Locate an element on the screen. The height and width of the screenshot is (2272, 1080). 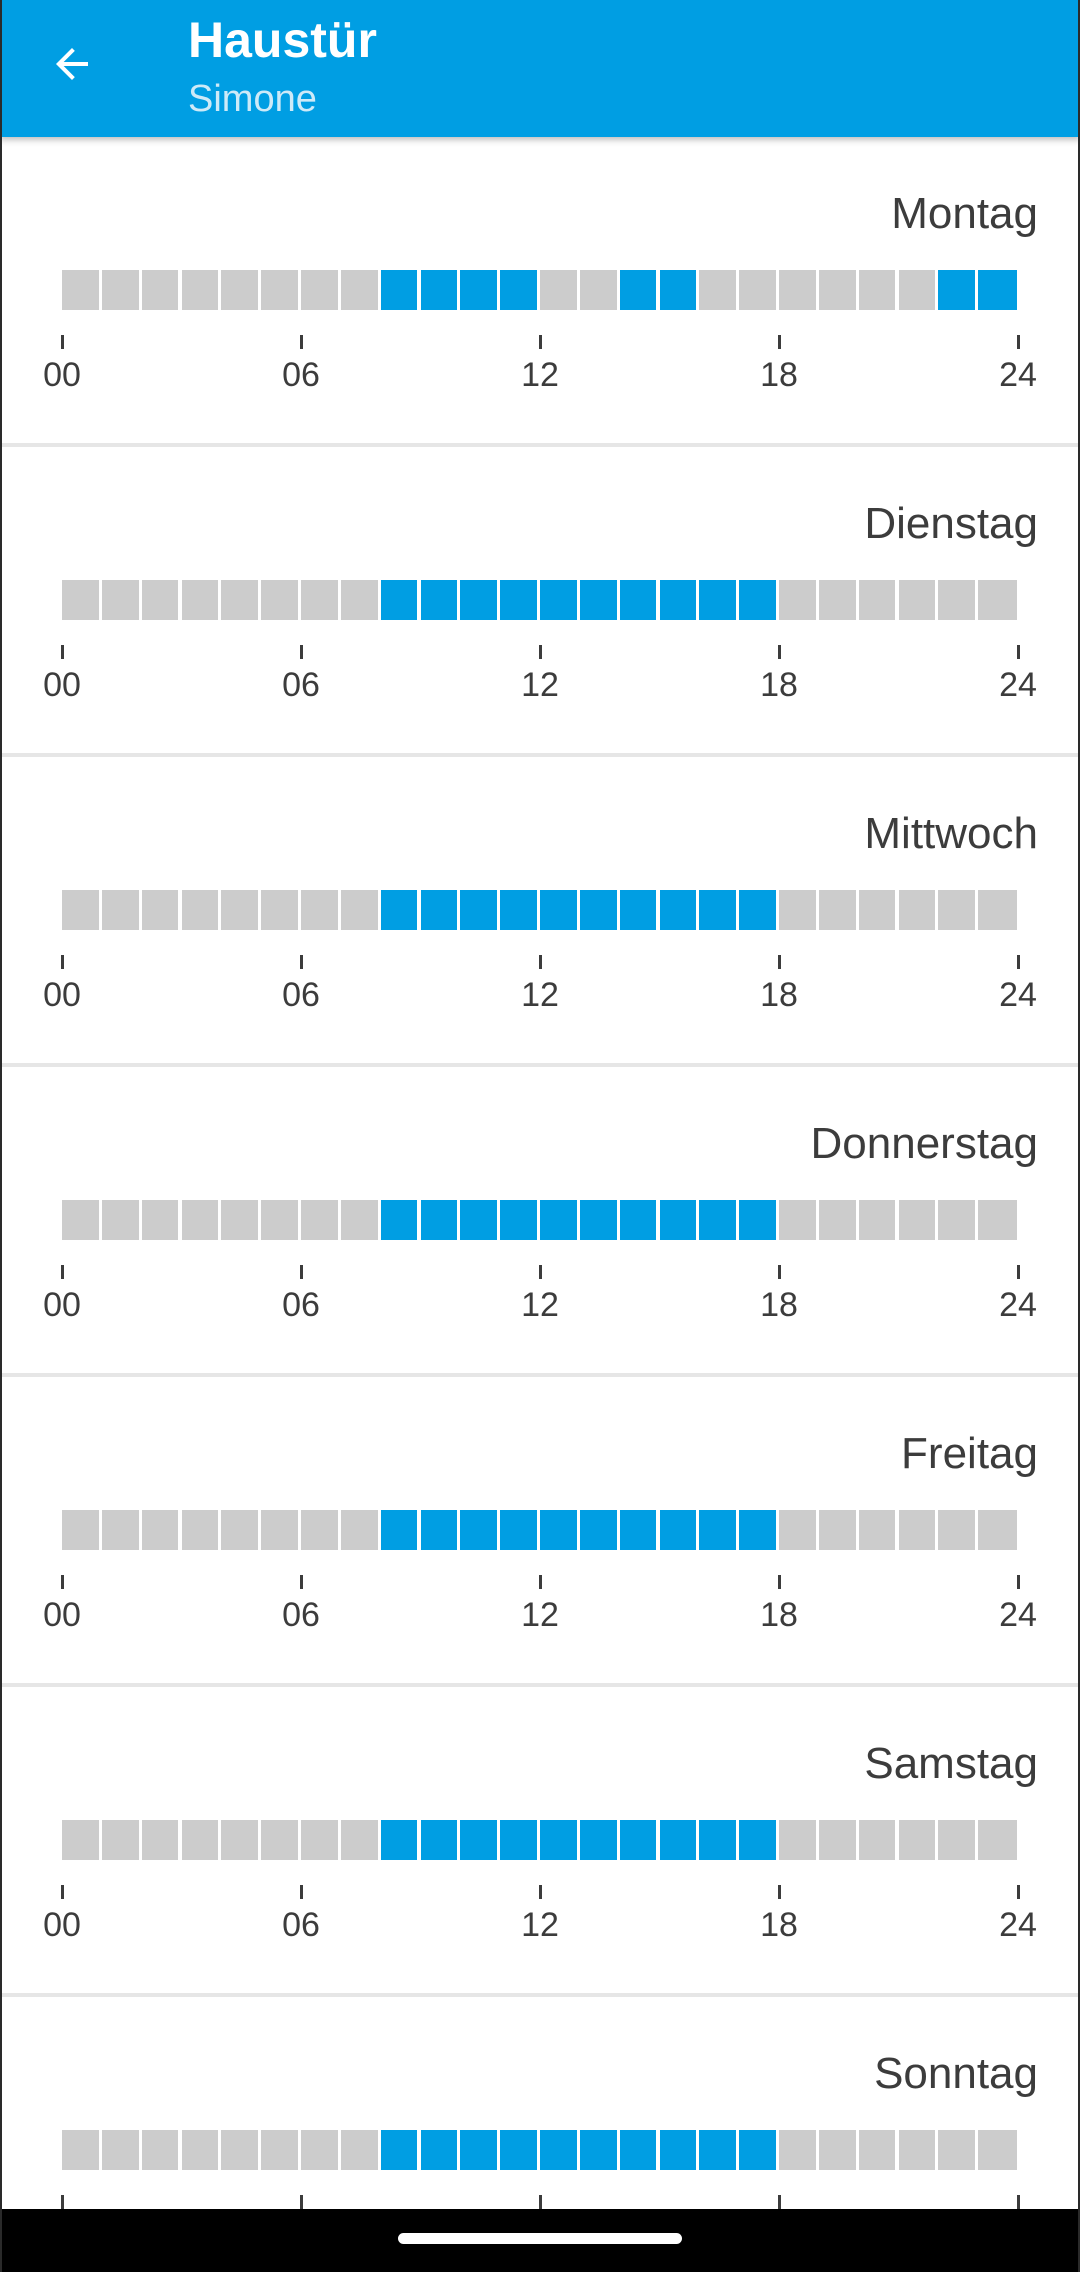
day-row: Sonntag0006121824 is located at coordinates (540, 2103).